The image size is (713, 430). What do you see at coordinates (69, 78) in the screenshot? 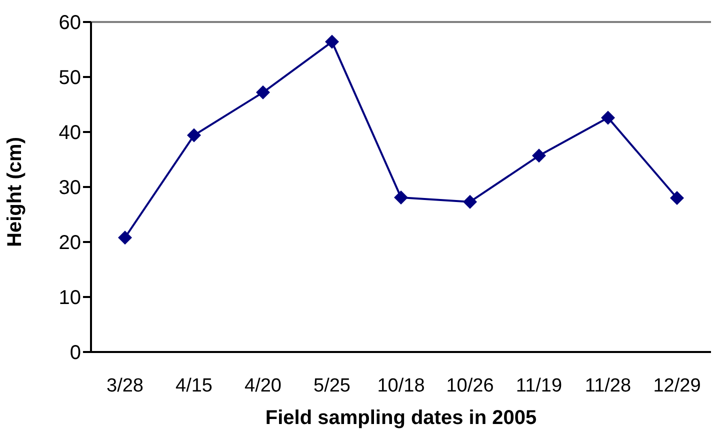
I see `y-tick-label: 50` at bounding box center [69, 78].